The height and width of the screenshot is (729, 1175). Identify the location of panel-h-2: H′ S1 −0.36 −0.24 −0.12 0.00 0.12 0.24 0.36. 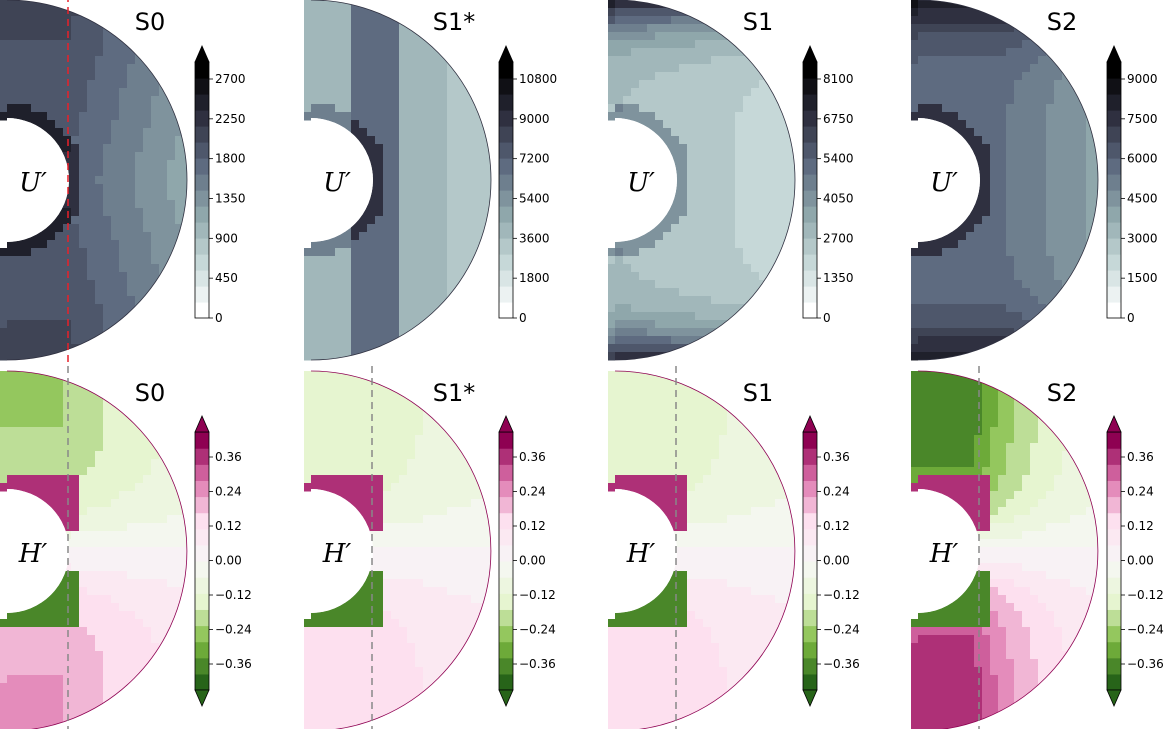
(734, 547).